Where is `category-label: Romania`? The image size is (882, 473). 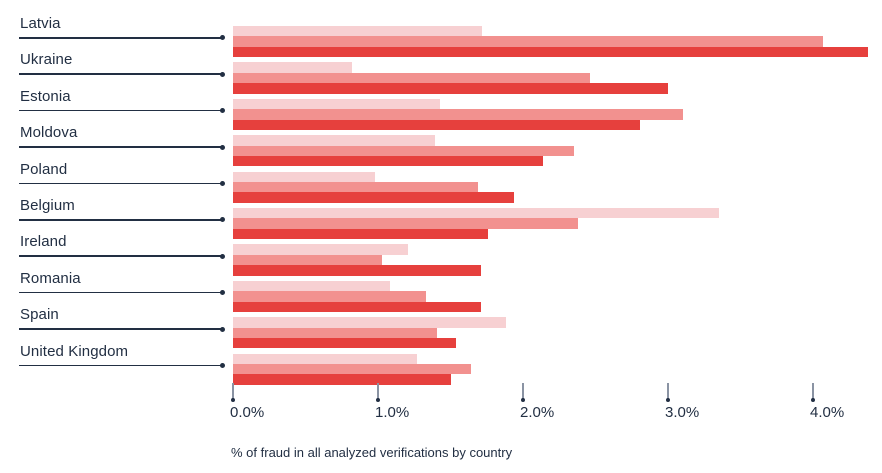 category-label: Romania is located at coordinates (50, 278).